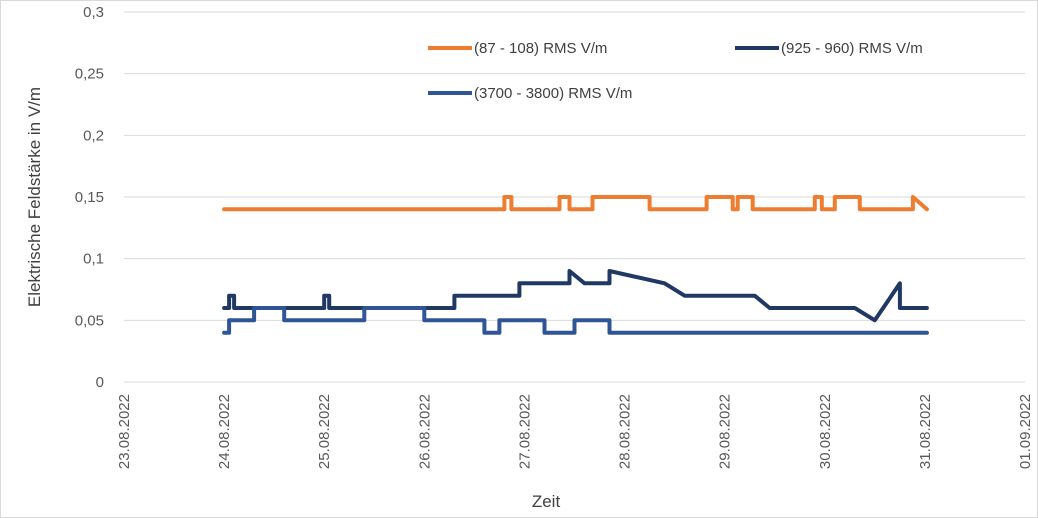  I want to click on y-tick-label: 0,15, so click(89, 197).